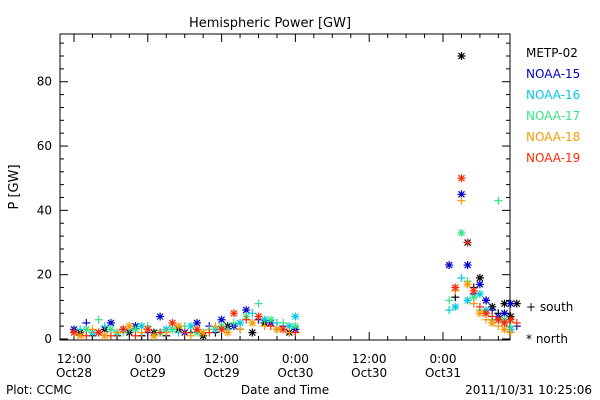 Image resolution: width=600 pixels, height=400 pixels. Describe the element at coordinates (14, 186) in the screenshot. I see `y-axis-label: P [GW]` at that location.